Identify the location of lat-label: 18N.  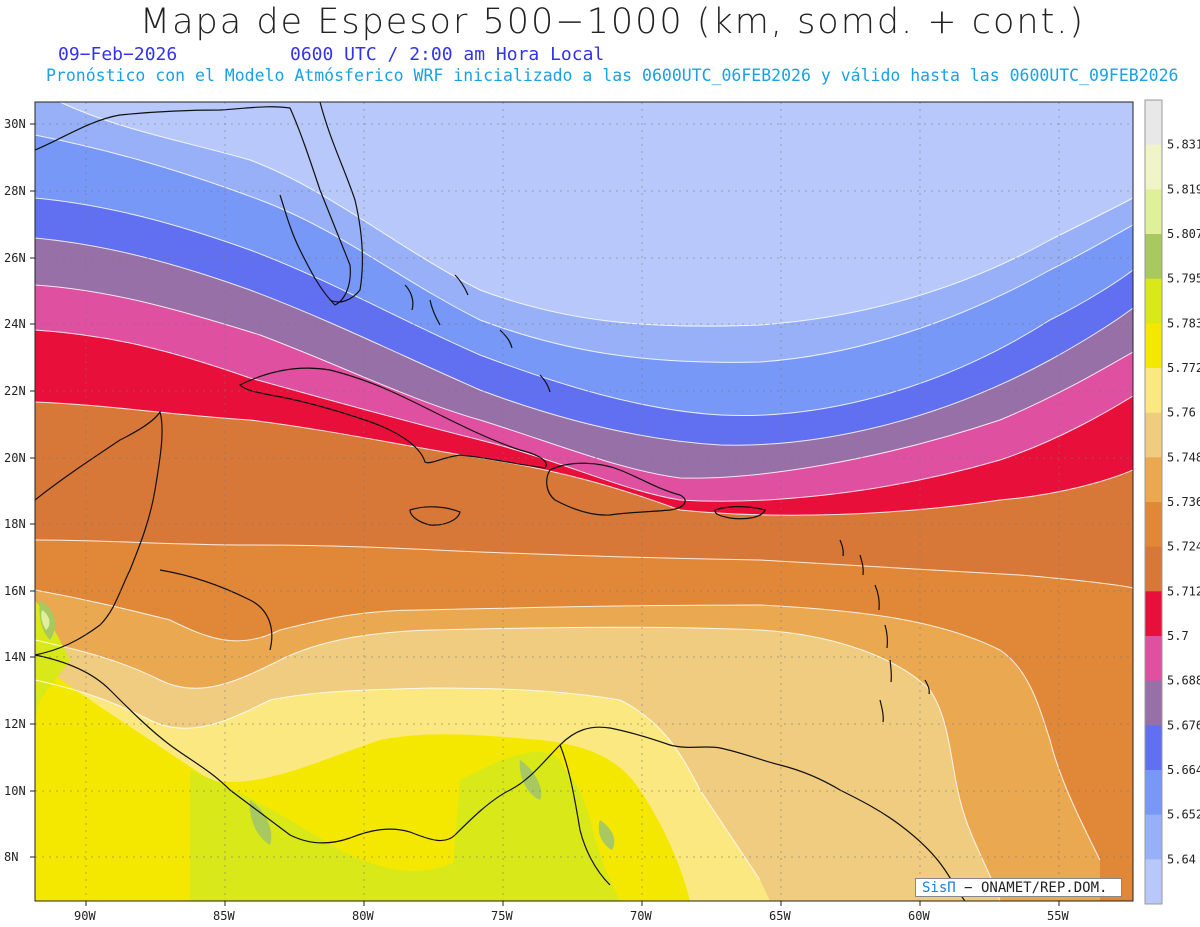
(15, 524).